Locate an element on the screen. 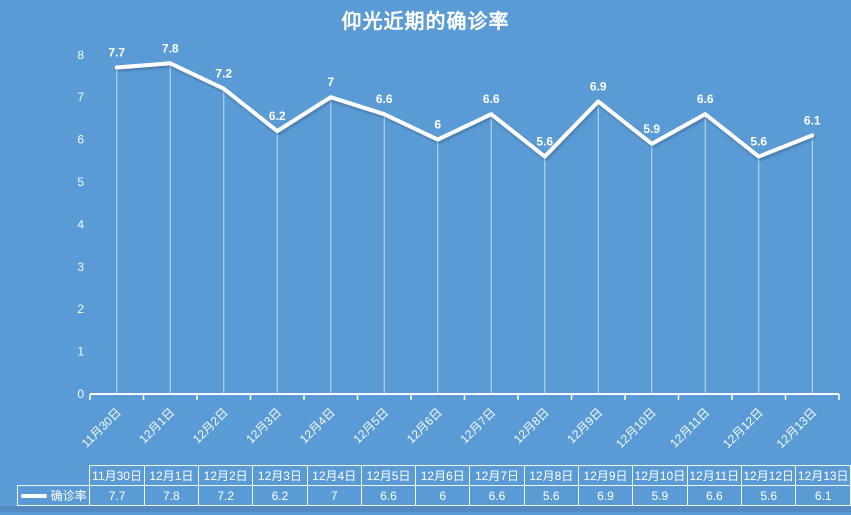  data-label: 6.9 is located at coordinates (598, 86).